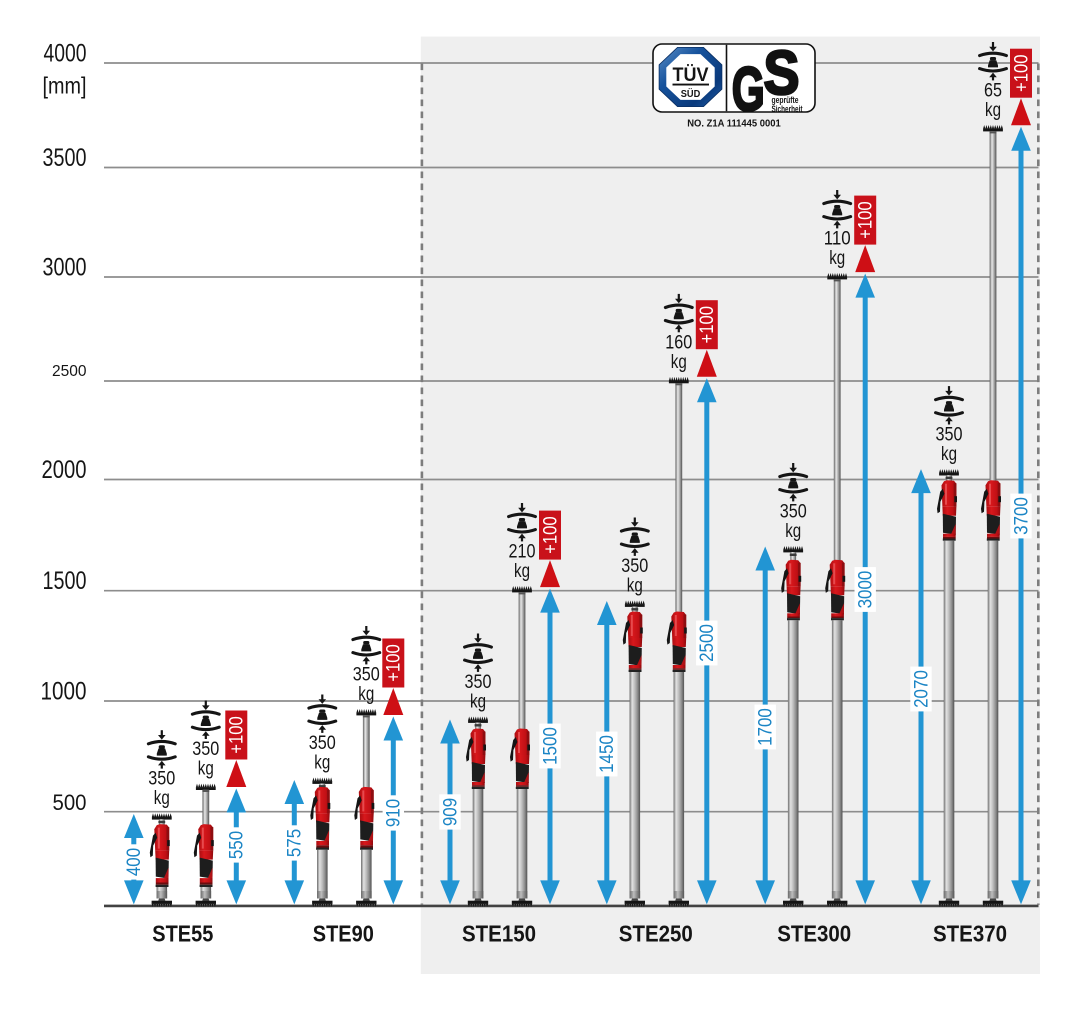 Image resolution: width=1080 pixels, height=1011 pixels. Describe the element at coordinates (607, 754) in the screenshot. I see `svg-text: 1450` at that location.